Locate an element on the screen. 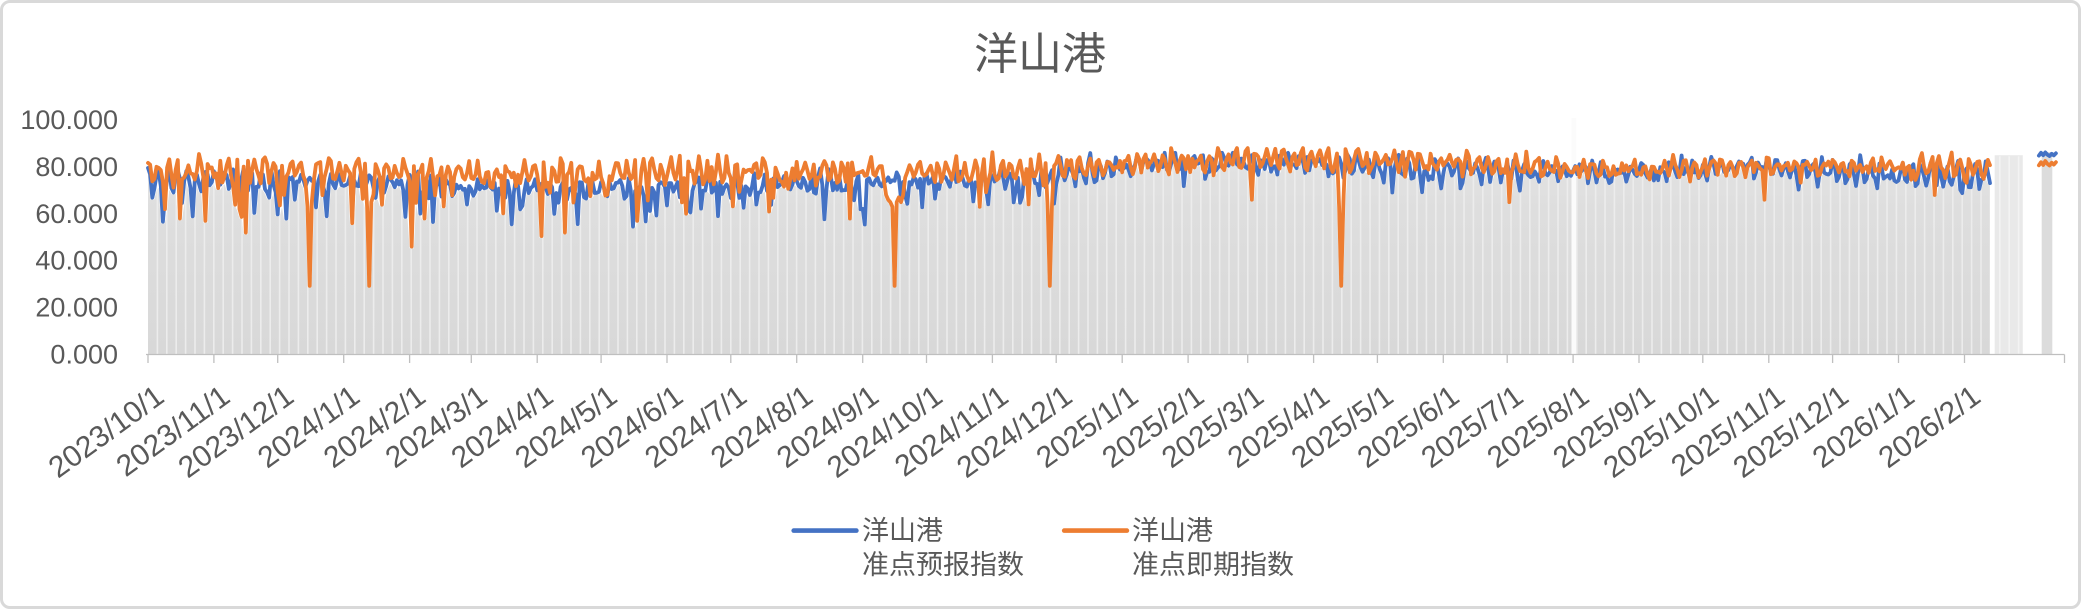 This screenshot has height=609, width=2081. svg-text: 20.000 is located at coordinates (76, 308).